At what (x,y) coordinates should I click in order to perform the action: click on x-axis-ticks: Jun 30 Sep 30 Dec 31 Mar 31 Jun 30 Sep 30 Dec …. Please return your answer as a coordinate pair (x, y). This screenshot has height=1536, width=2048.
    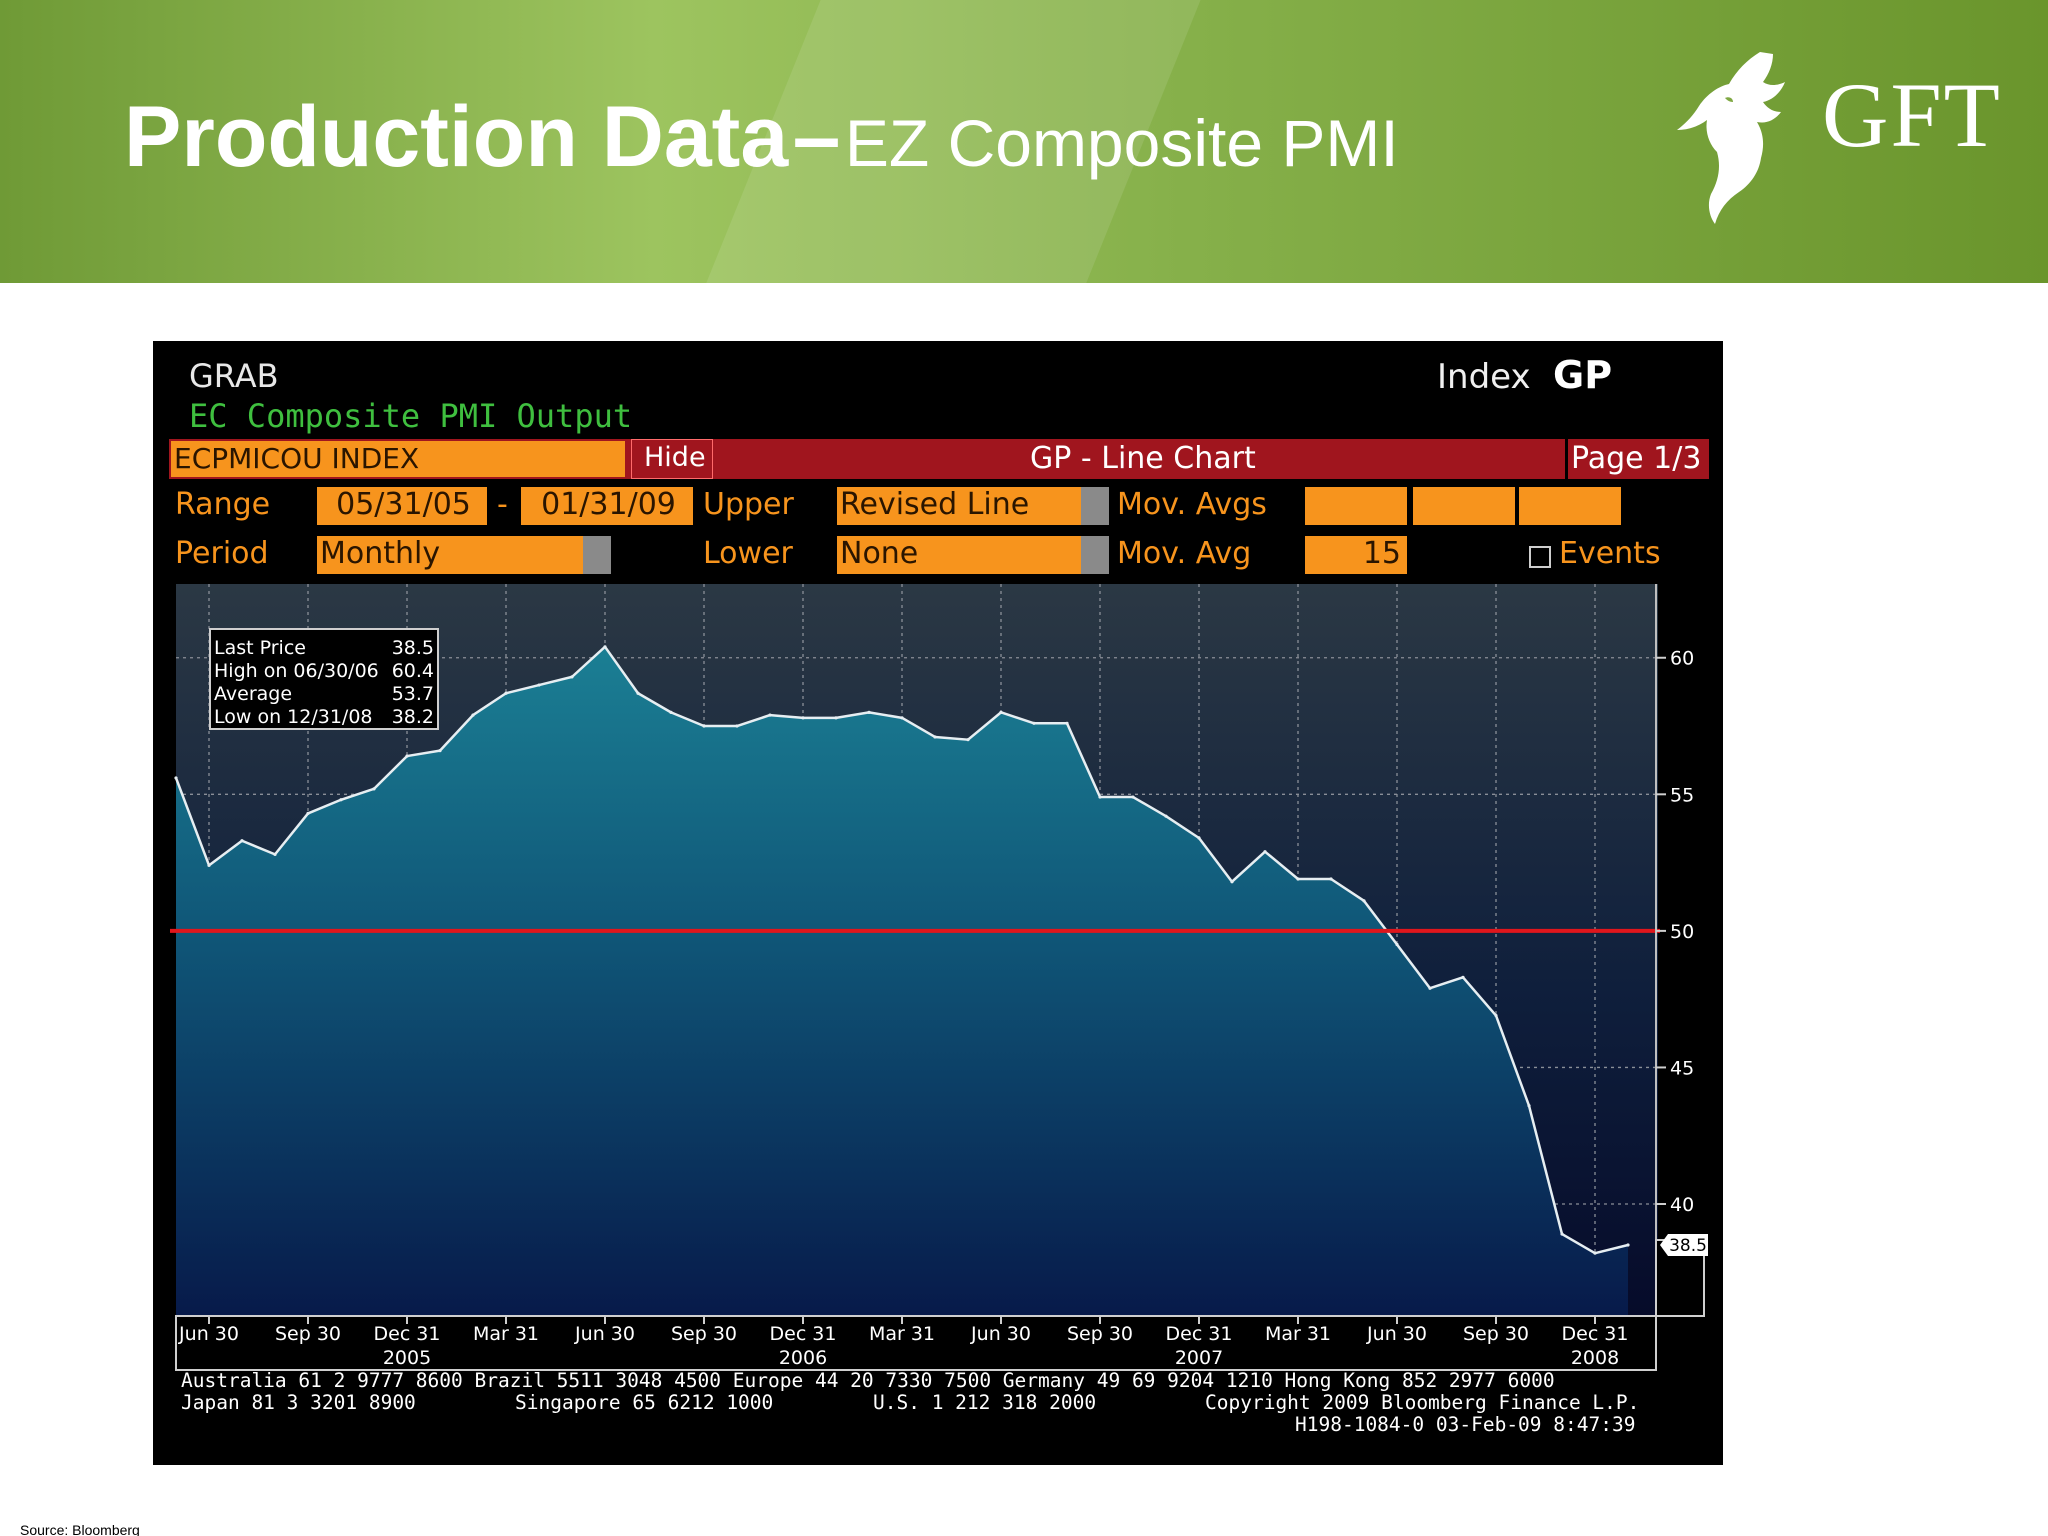
    Looking at the image, I should click on (903, 1342).